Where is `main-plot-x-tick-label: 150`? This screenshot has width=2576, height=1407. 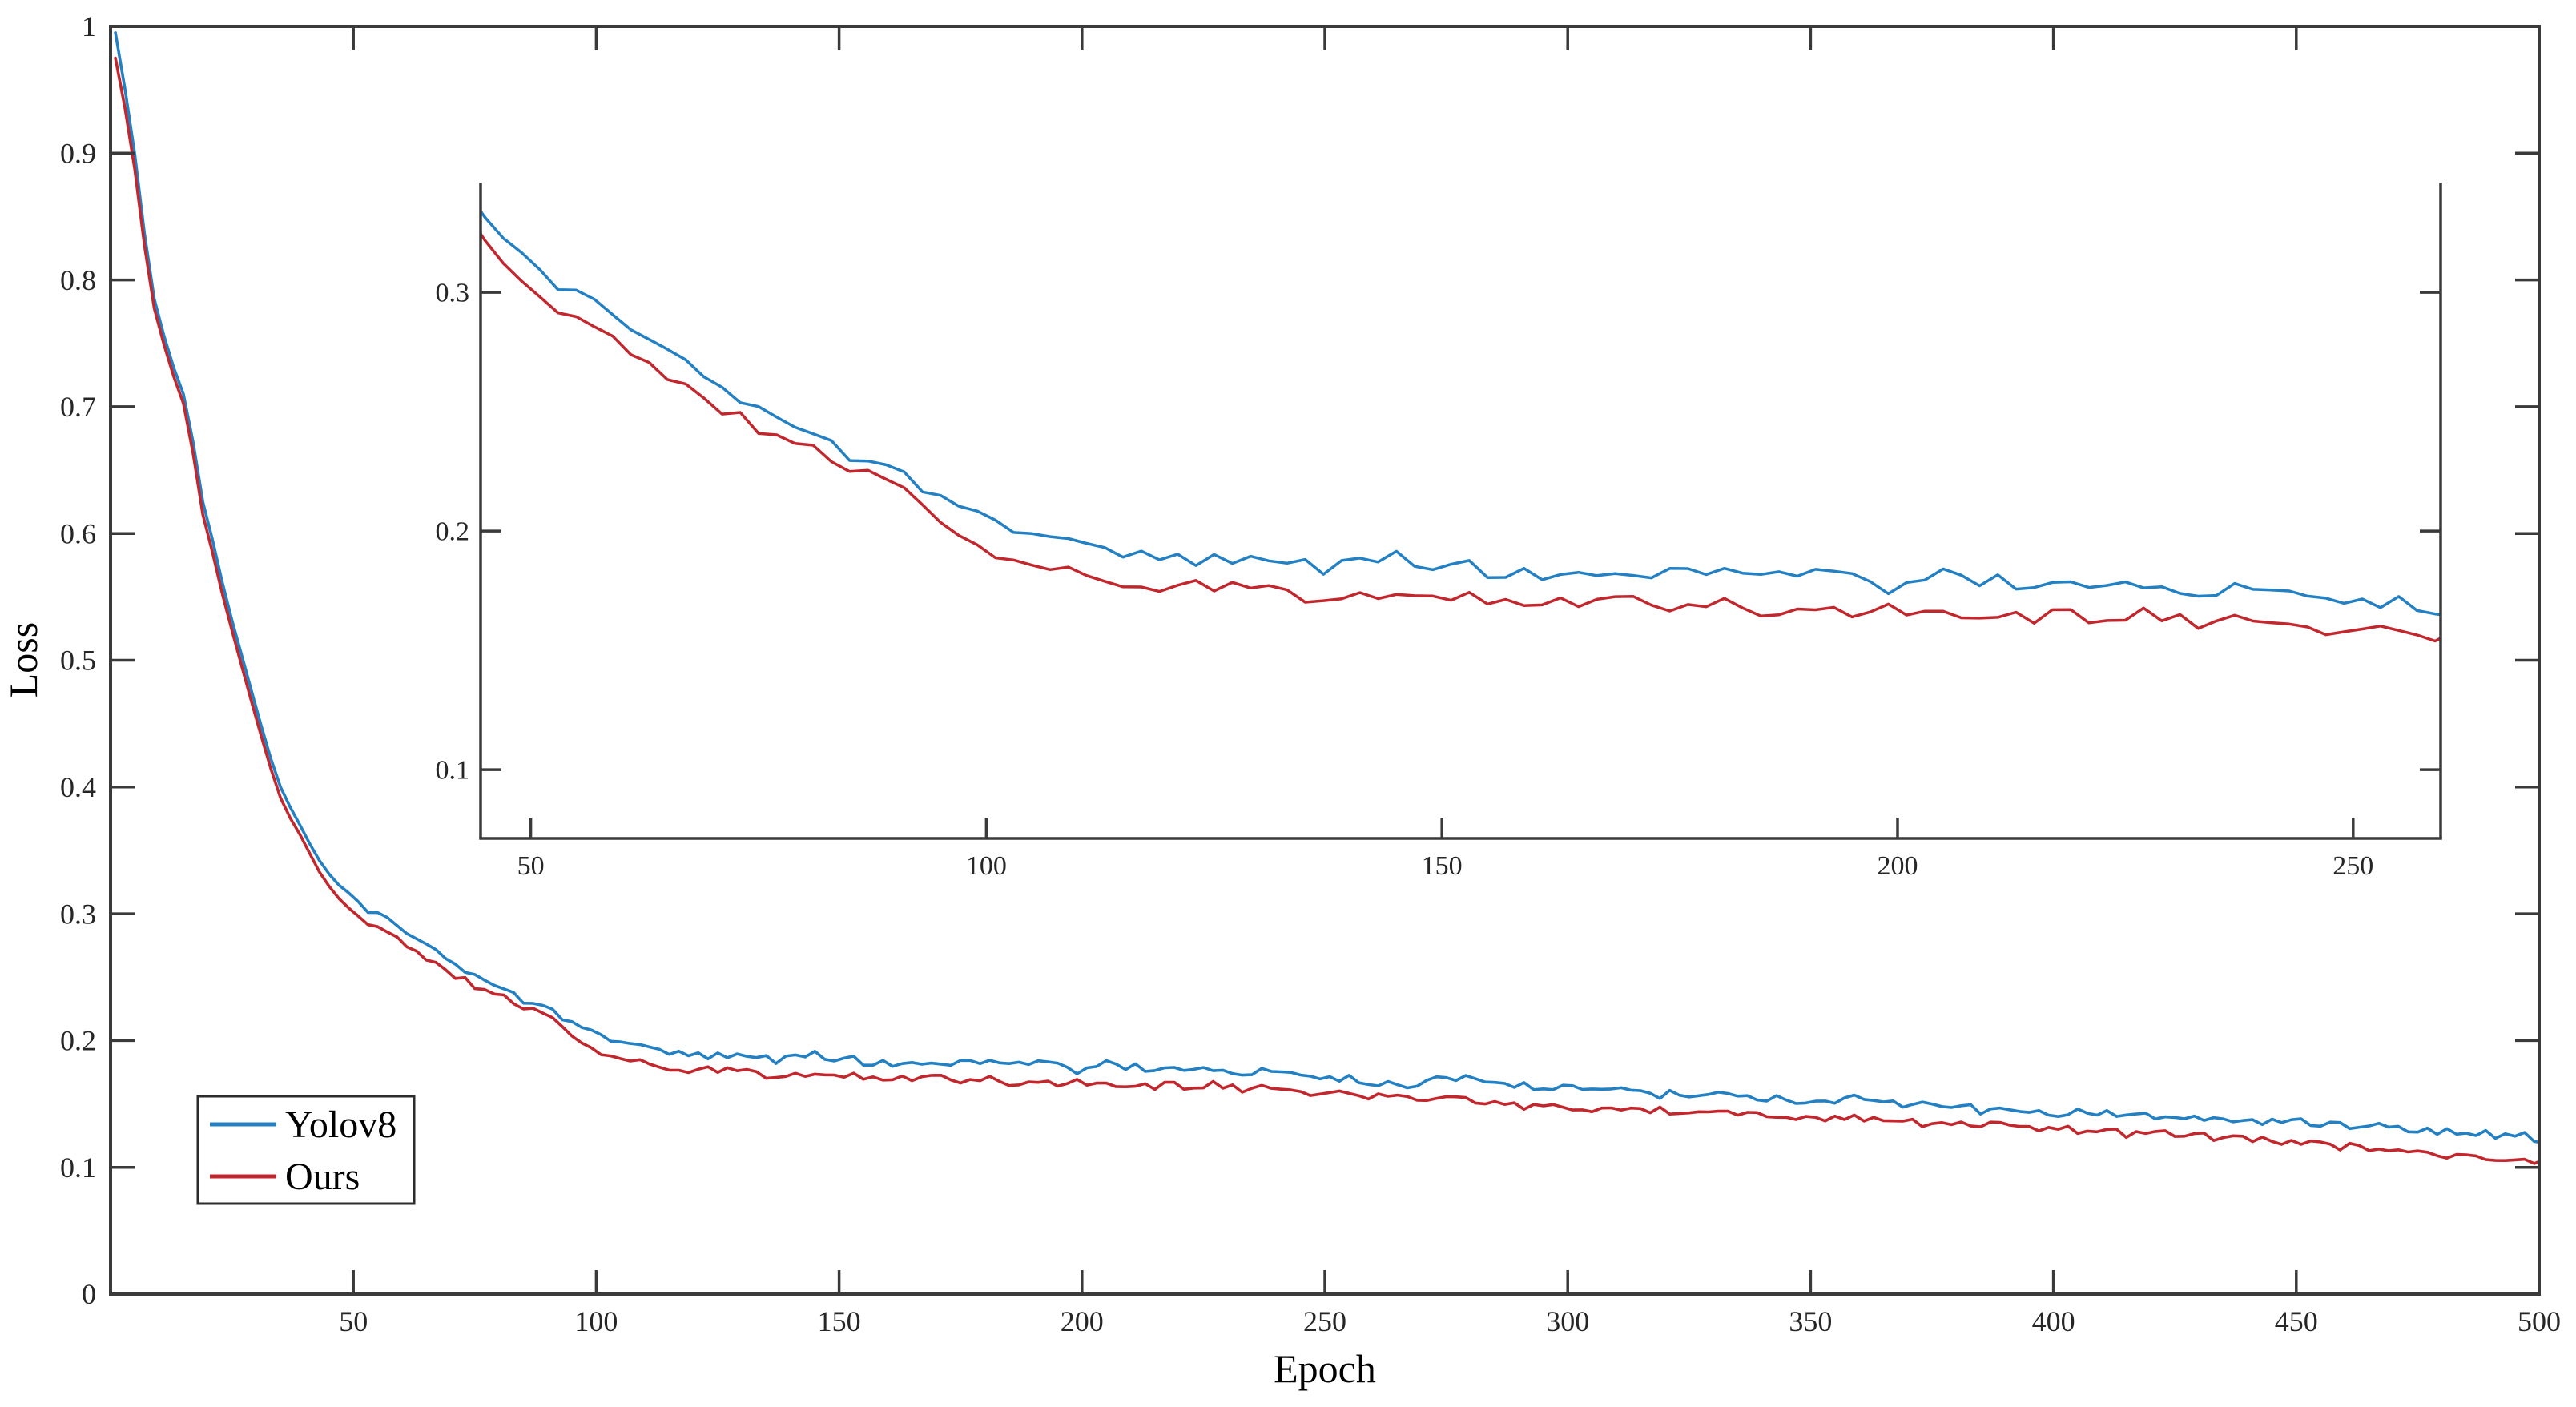
main-plot-x-tick-label: 150 is located at coordinates (840, 1321).